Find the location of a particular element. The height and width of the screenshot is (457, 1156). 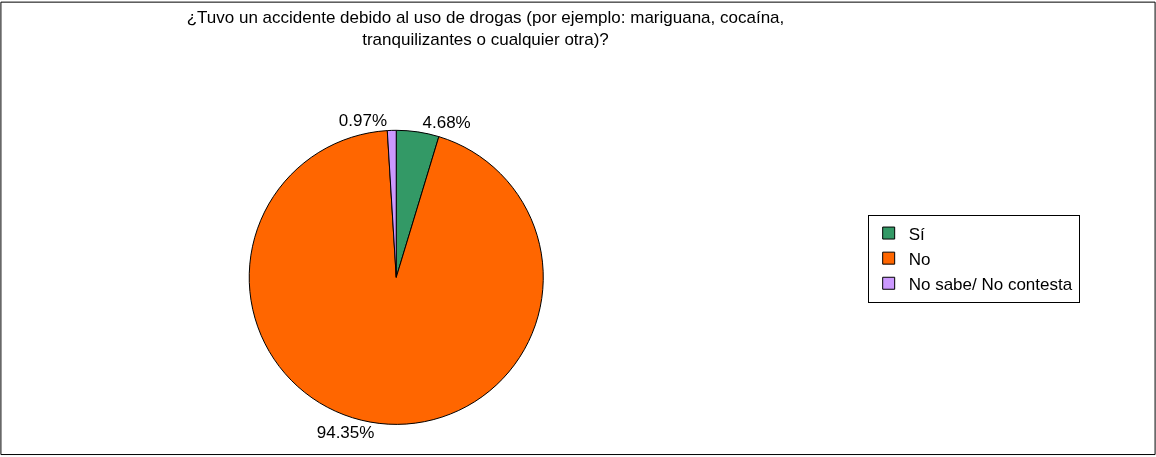

legend-label: No sabe/ No contesta is located at coordinates (990, 284).